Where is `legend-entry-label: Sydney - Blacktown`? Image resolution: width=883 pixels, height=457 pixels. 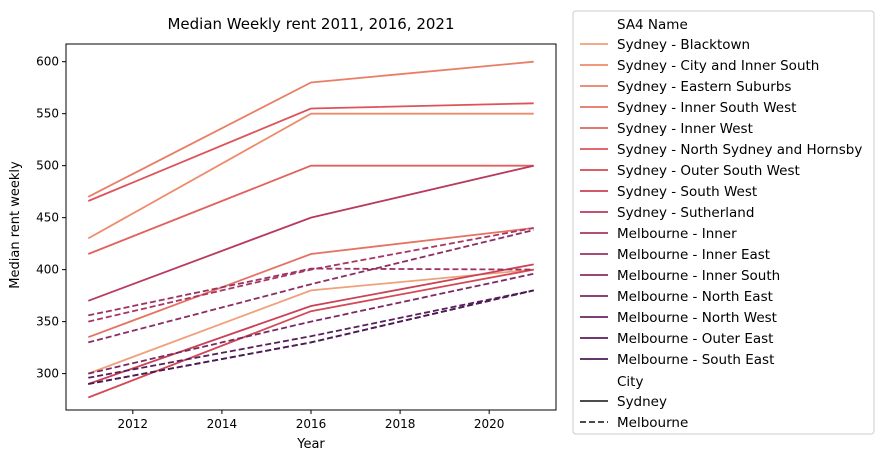
legend-entry-label: Sydney - Blacktown is located at coordinates (683, 45).